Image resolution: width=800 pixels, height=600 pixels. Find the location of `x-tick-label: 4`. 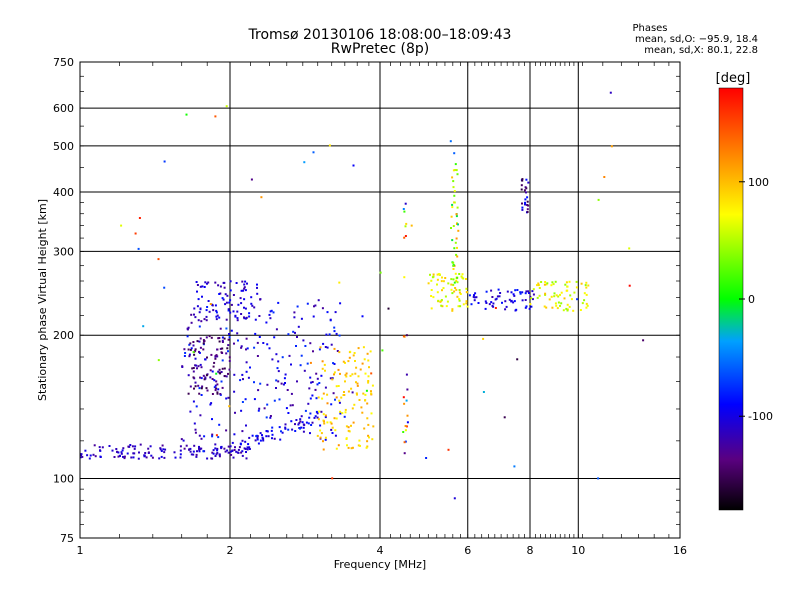

x-tick-label: 4 is located at coordinates (380, 550).